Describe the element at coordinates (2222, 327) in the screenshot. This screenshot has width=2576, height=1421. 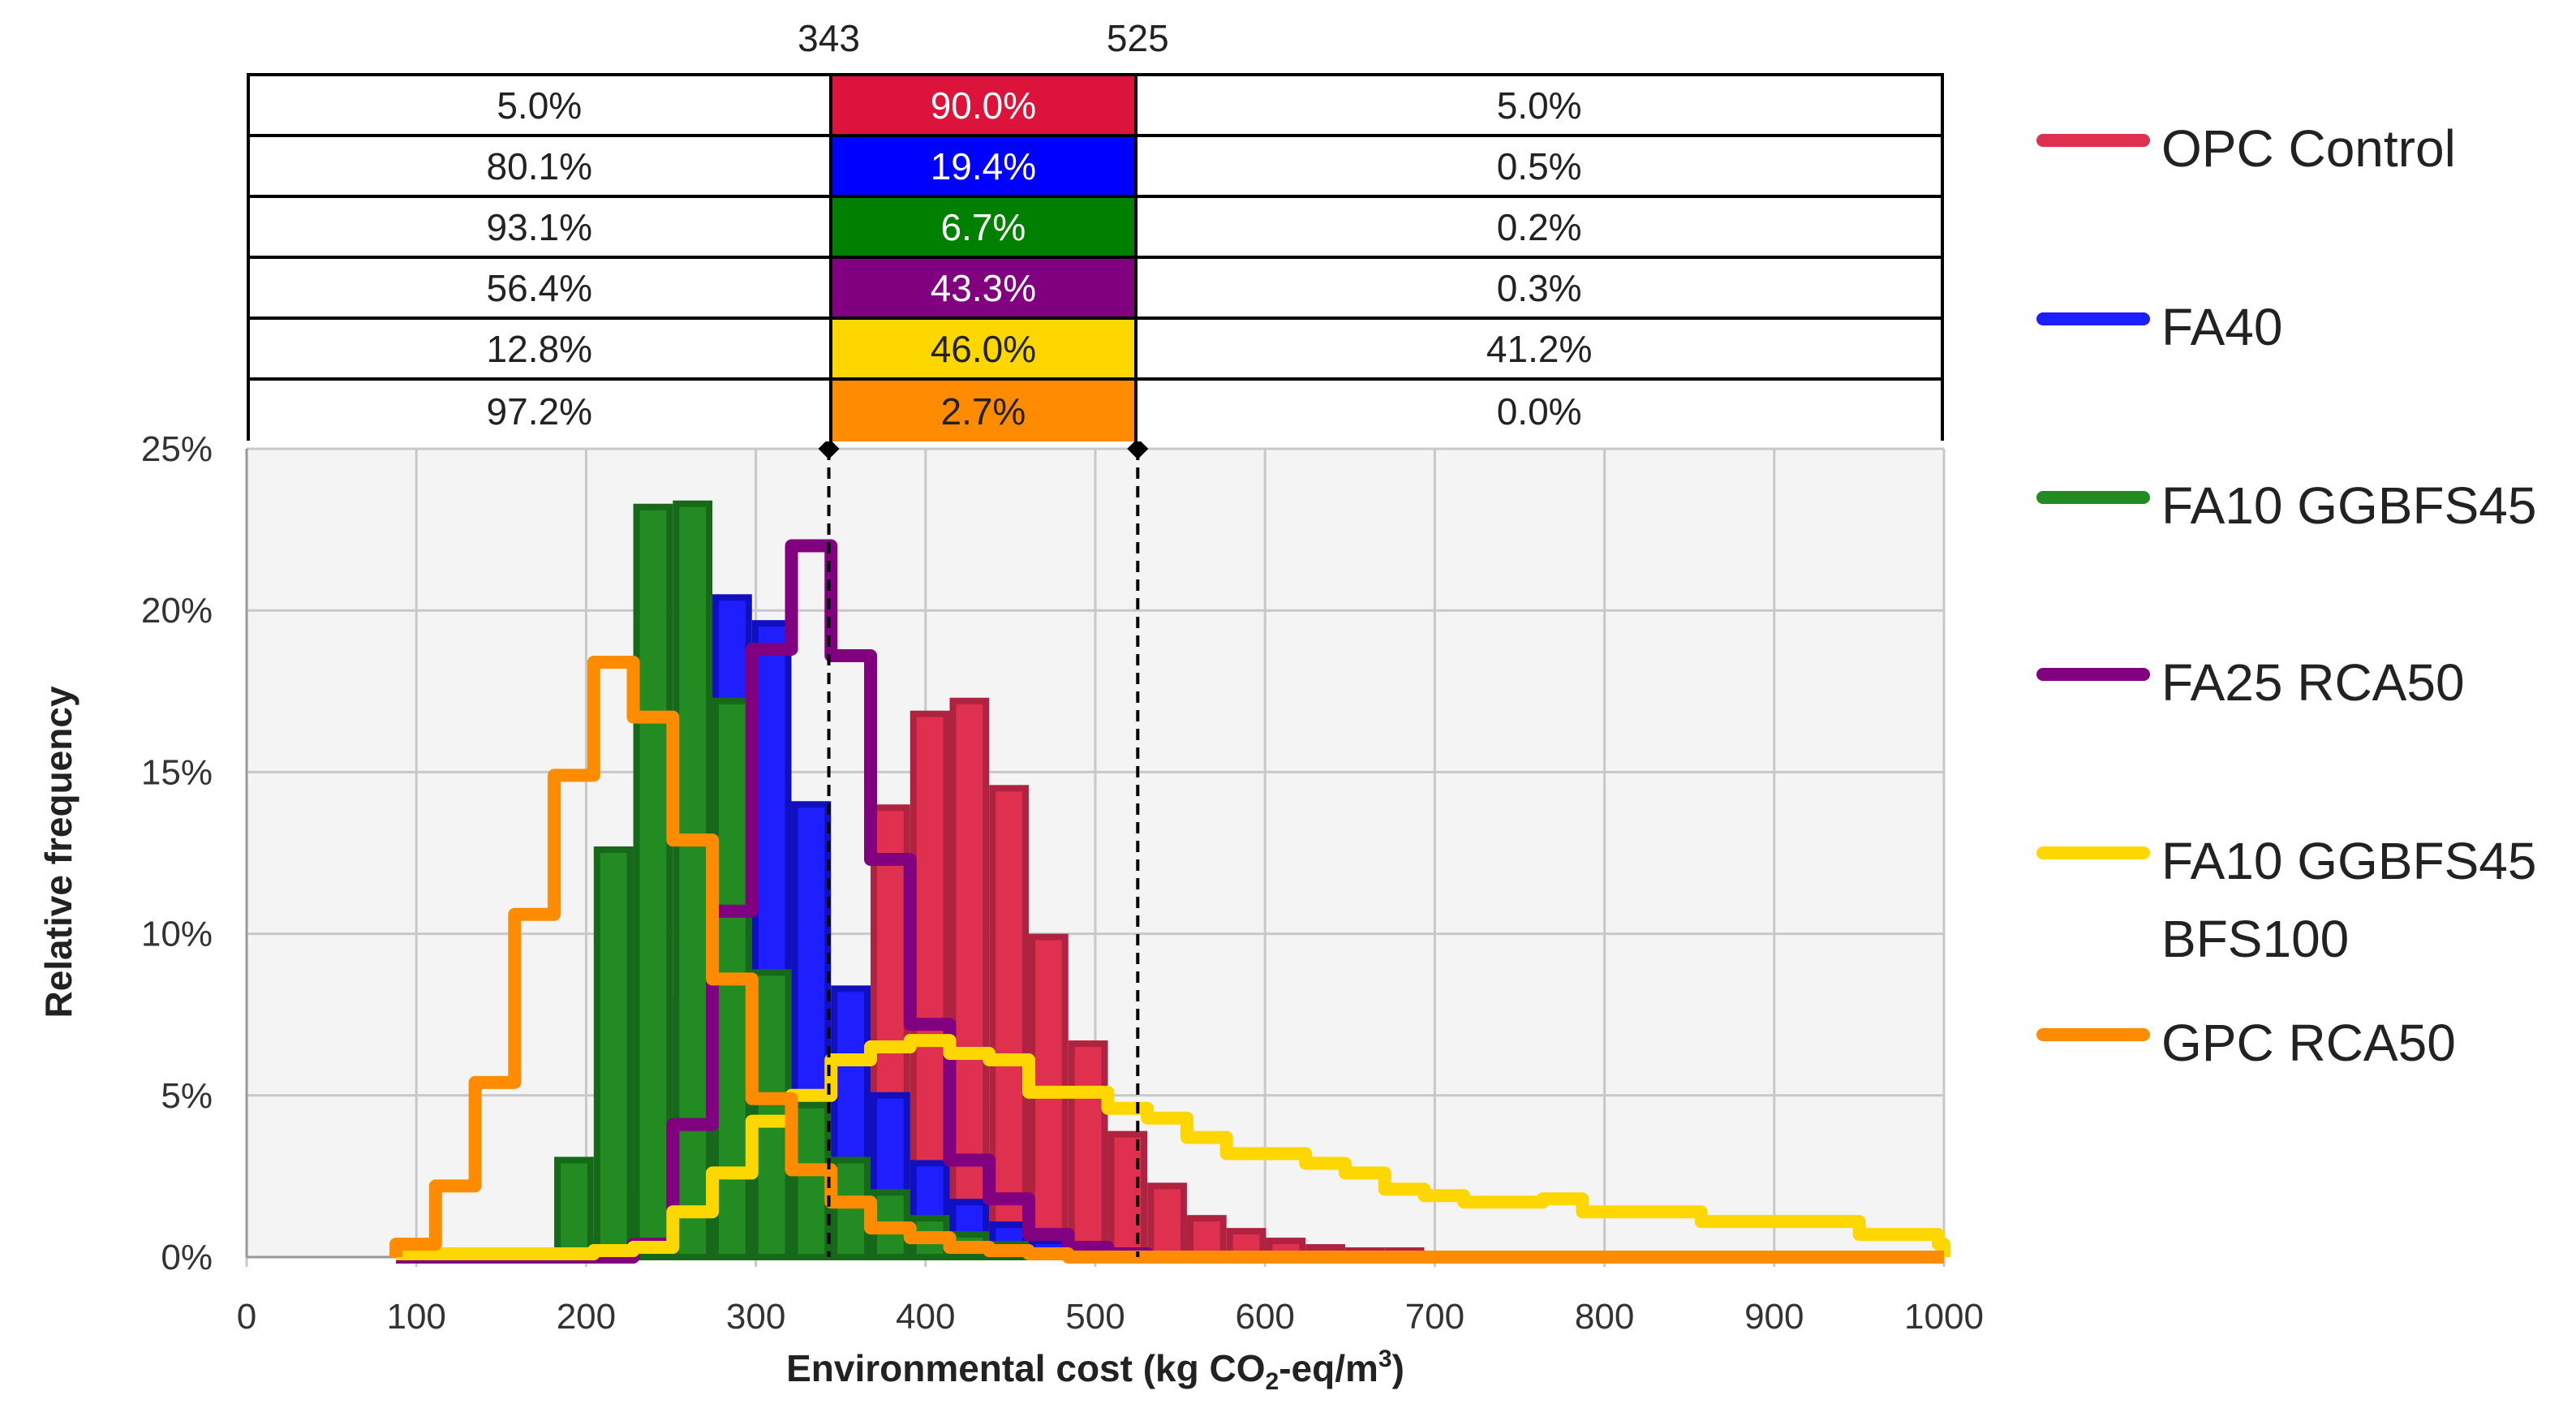
I see `legend-label: FA40` at that location.